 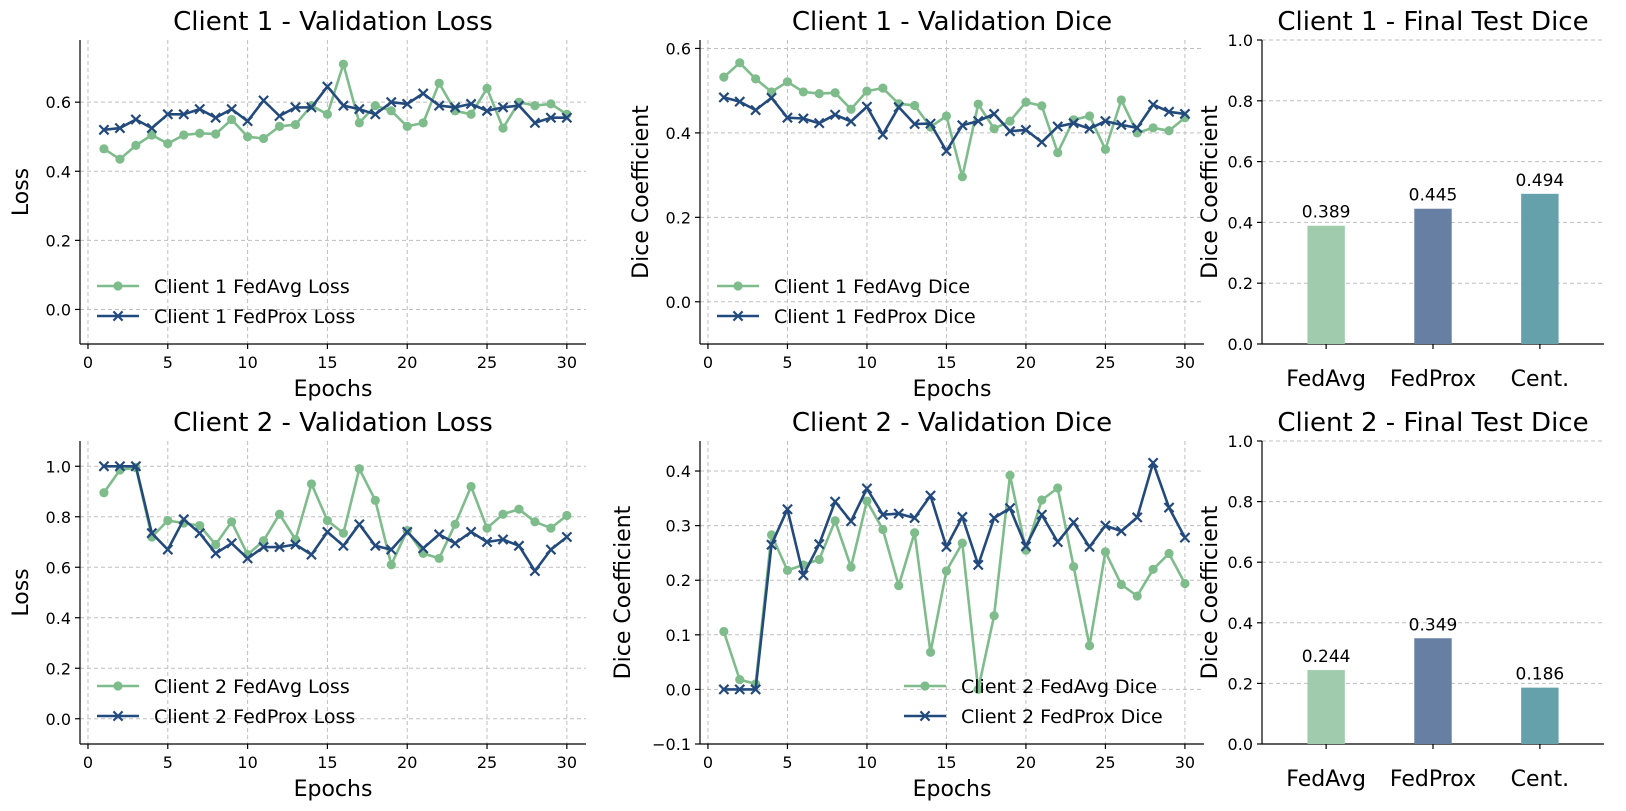 I want to click on chart-title: Client 2 - Validation Dice, so click(x=952, y=423).